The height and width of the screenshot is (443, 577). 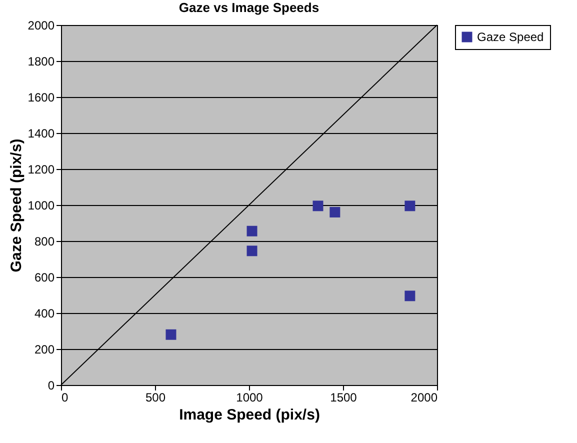 I want to click on x-tick-label: 500, so click(x=155, y=397).